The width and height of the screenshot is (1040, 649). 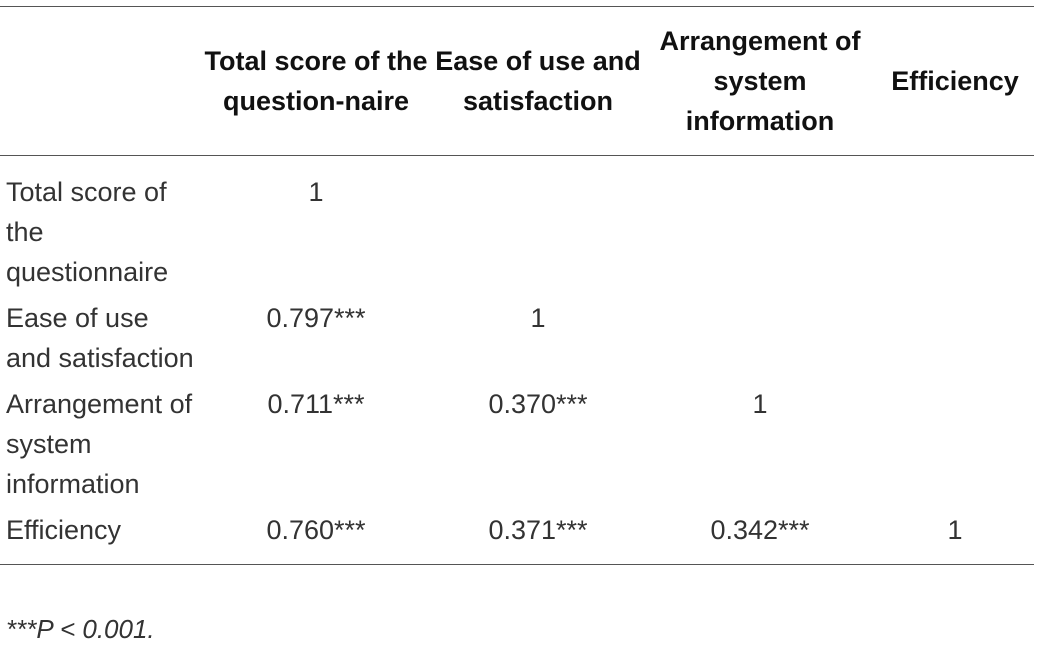 What do you see at coordinates (760, 530) in the screenshot?
I see `table-cell: 0.342***` at bounding box center [760, 530].